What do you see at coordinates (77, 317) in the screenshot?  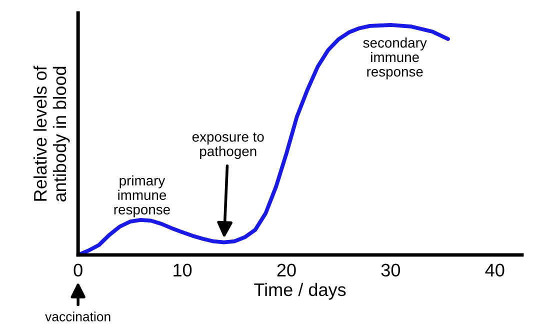 I see `text: vaccination` at bounding box center [77, 317].